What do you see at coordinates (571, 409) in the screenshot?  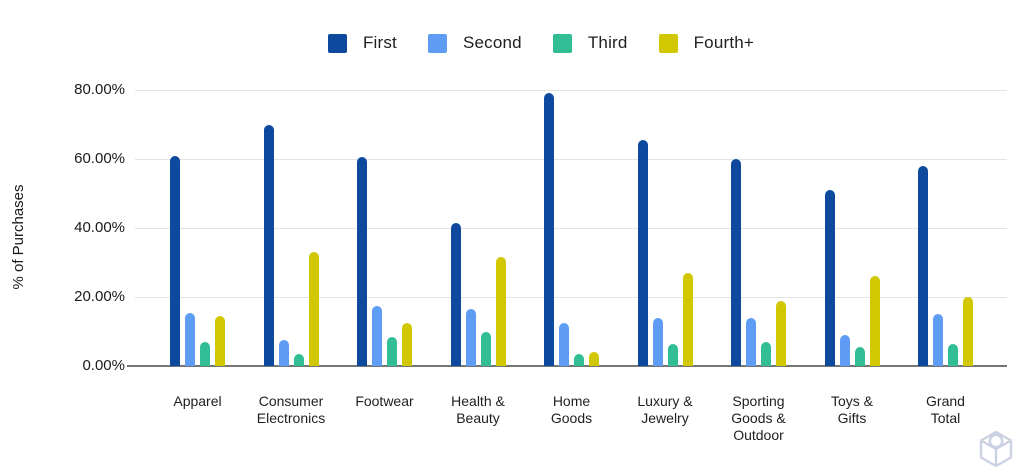 I see `x-category-label: Home Goods` at bounding box center [571, 409].